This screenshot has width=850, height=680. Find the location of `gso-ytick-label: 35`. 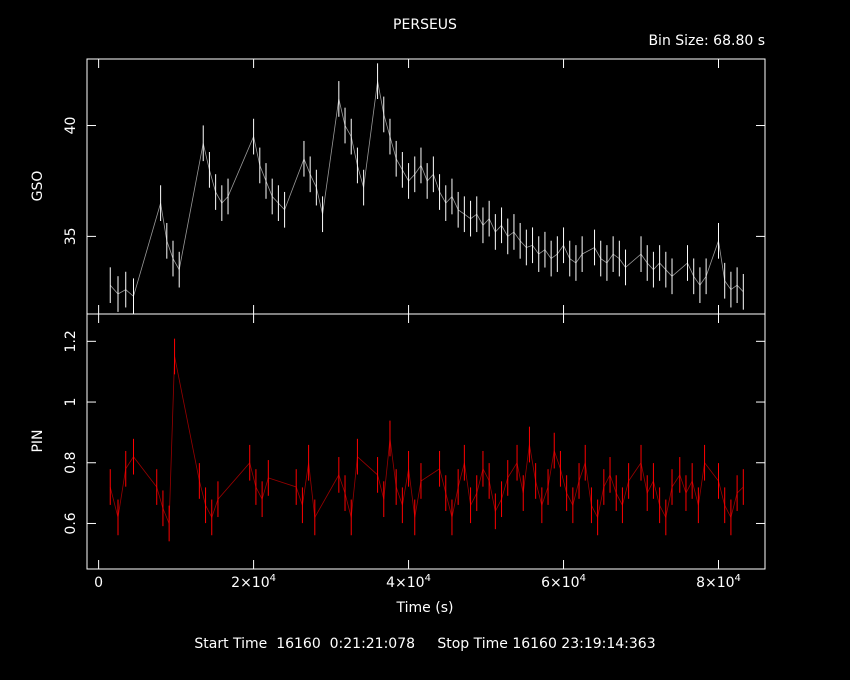

gso-ytick-label: 35 is located at coordinates (71, 236).